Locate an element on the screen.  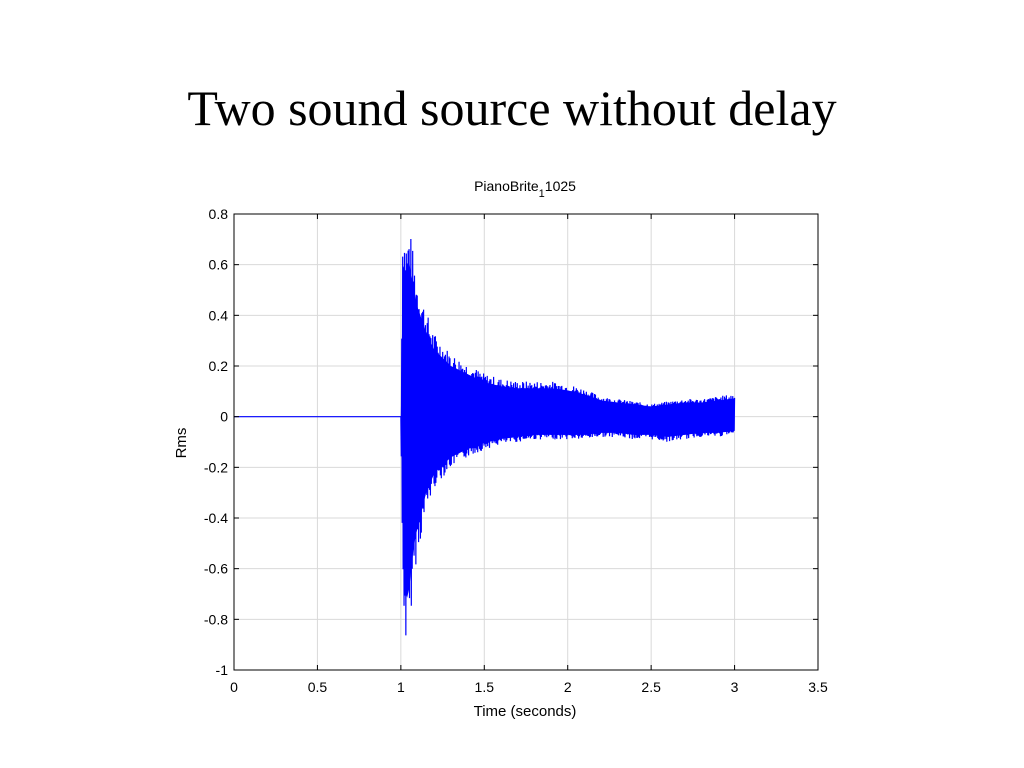
y-tick-label: 0 is located at coordinates (224, 417).